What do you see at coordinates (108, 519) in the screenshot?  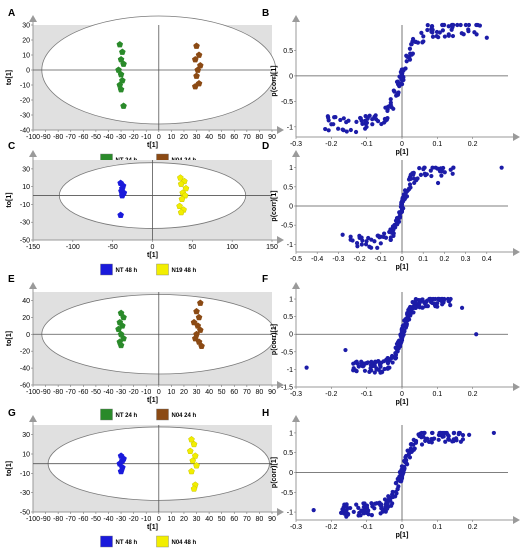 I see `x-tick-label: -40` at bounding box center [108, 519].